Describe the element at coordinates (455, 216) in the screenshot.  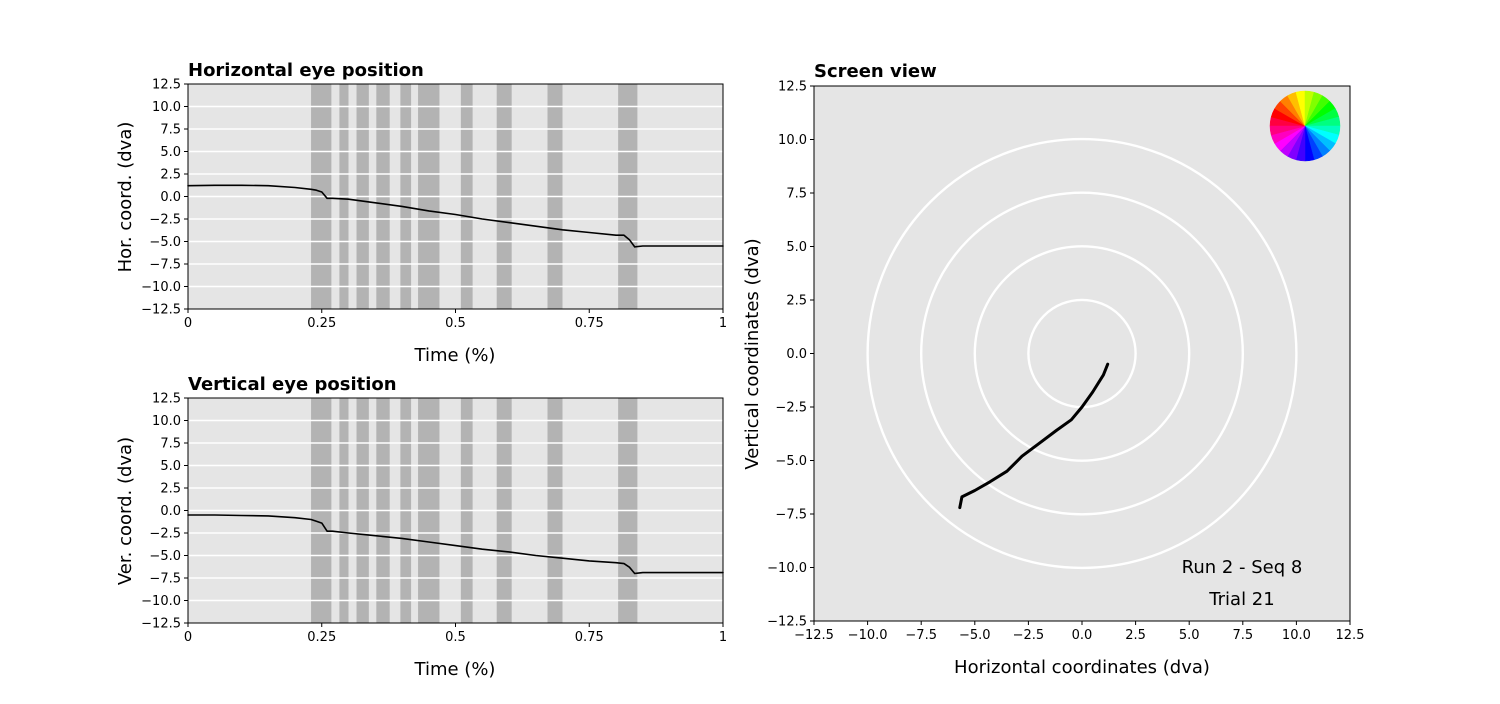
I see `horizontal-eye-trace` at that location.